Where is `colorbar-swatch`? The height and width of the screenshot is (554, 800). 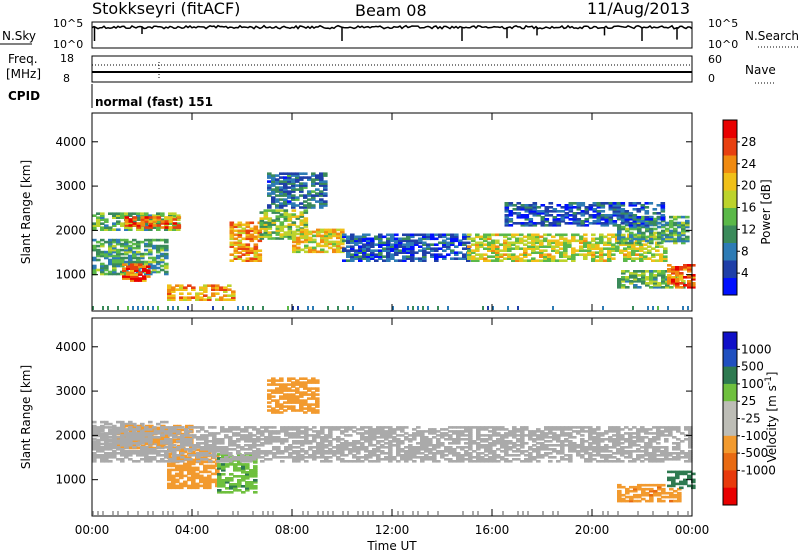 colorbar-swatch is located at coordinates (730, 251).